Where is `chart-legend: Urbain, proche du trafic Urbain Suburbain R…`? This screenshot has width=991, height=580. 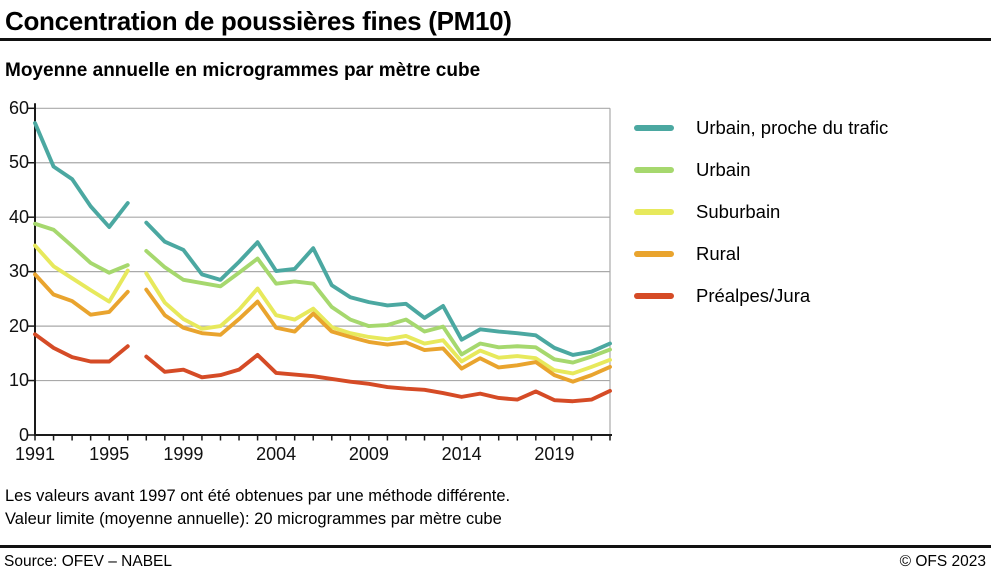 chart-legend: Urbain, proche du trafic Urbain Suburbain R… is located at coordinates (809, 212).